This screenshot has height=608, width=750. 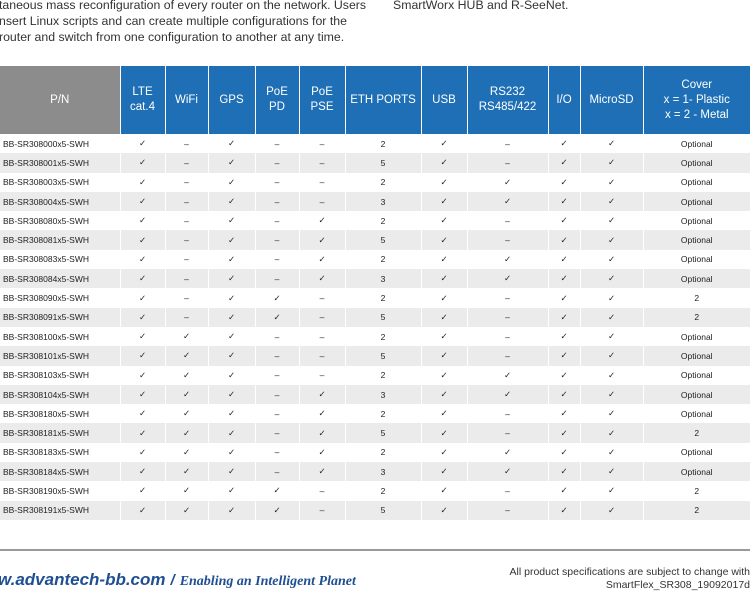 What do you see at coordinates (383, 471) in the screenshot?
I see `cell-text: 3` at bounding box center [383, 471].